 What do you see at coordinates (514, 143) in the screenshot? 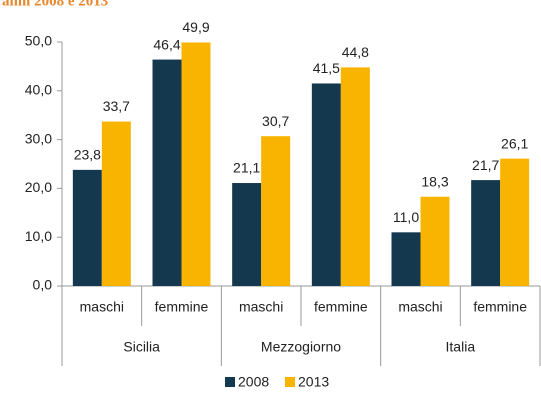
I see `value-label: 26,1` at bounding box center [514, 143].